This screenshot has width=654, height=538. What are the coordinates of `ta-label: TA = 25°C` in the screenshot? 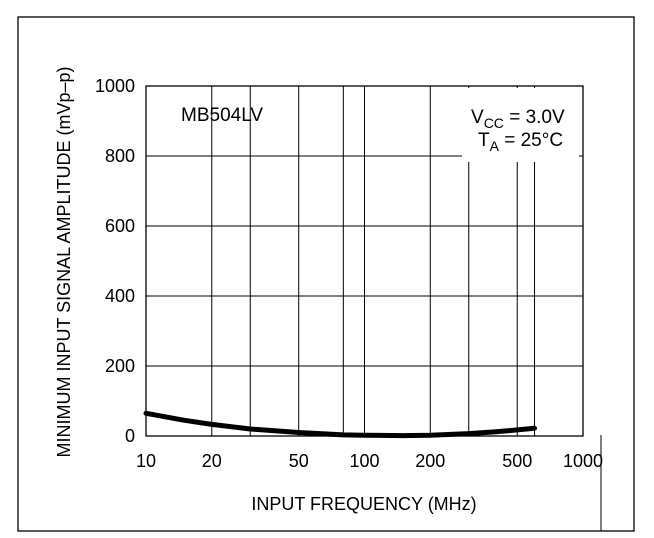 It's located at (520, 142).